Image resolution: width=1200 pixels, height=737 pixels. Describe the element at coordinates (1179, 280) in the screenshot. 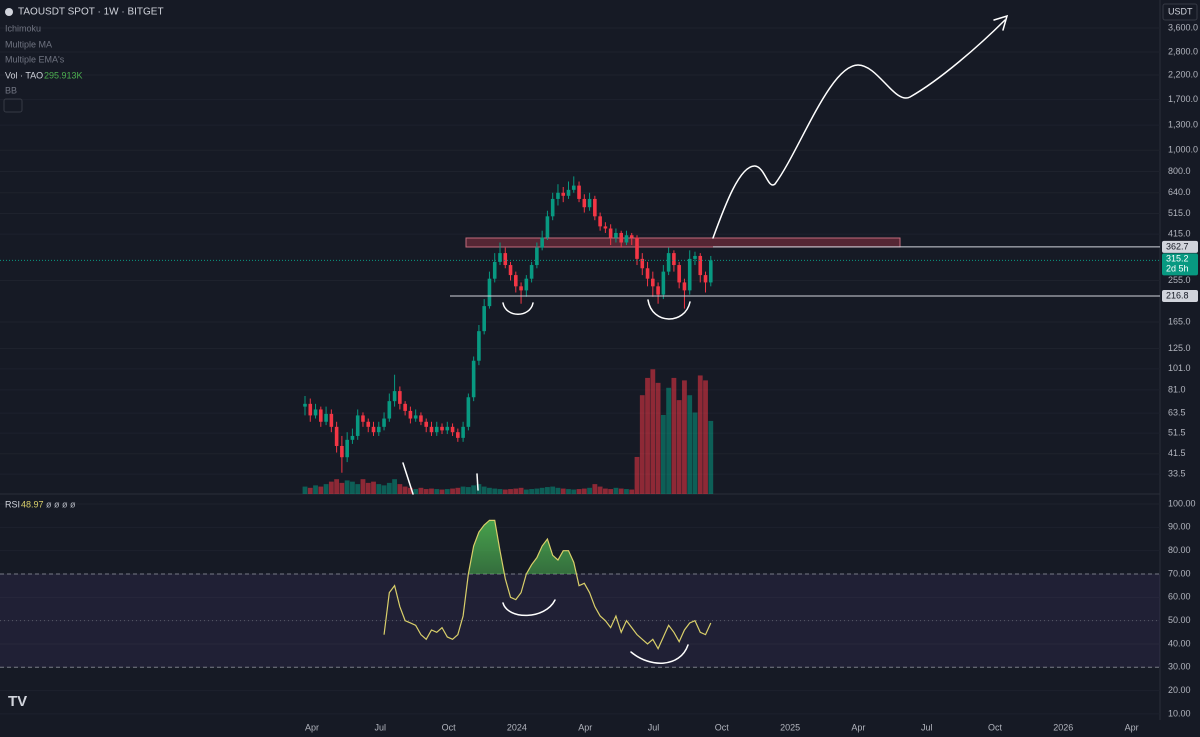

I see `y-tick-label: 255.0` at that location.